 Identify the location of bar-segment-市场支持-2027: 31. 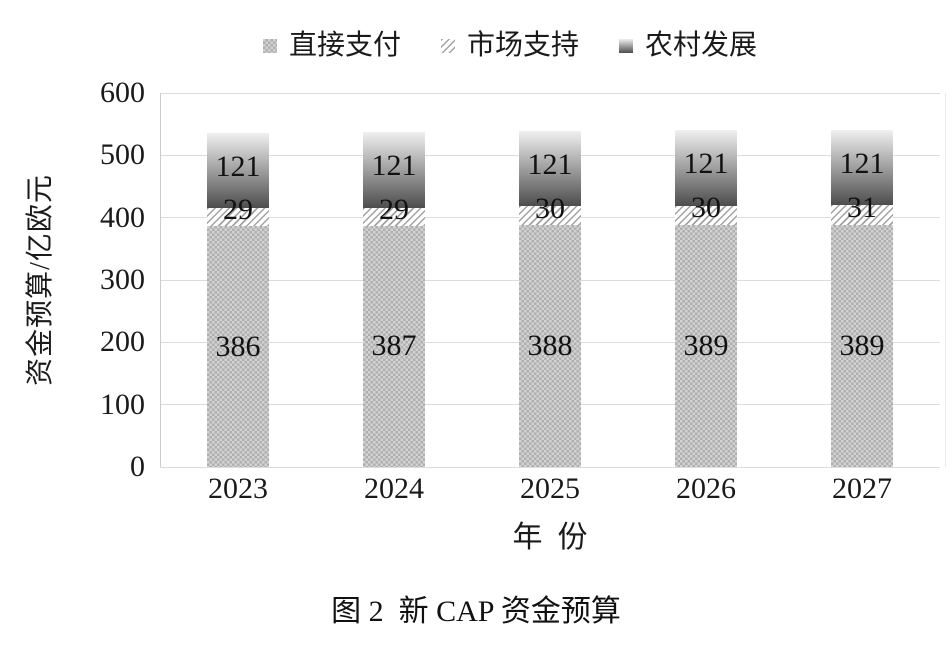
(862, 208).